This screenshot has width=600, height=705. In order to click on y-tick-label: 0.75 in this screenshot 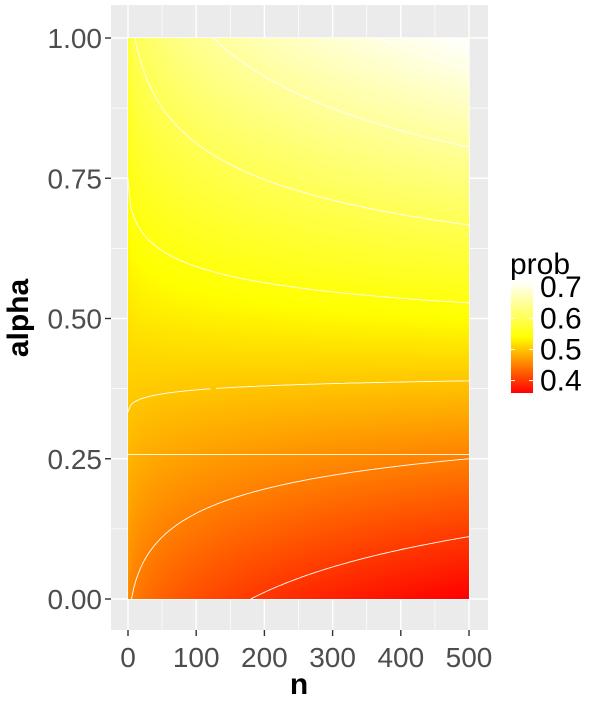, I will do `click(75, 178)`.